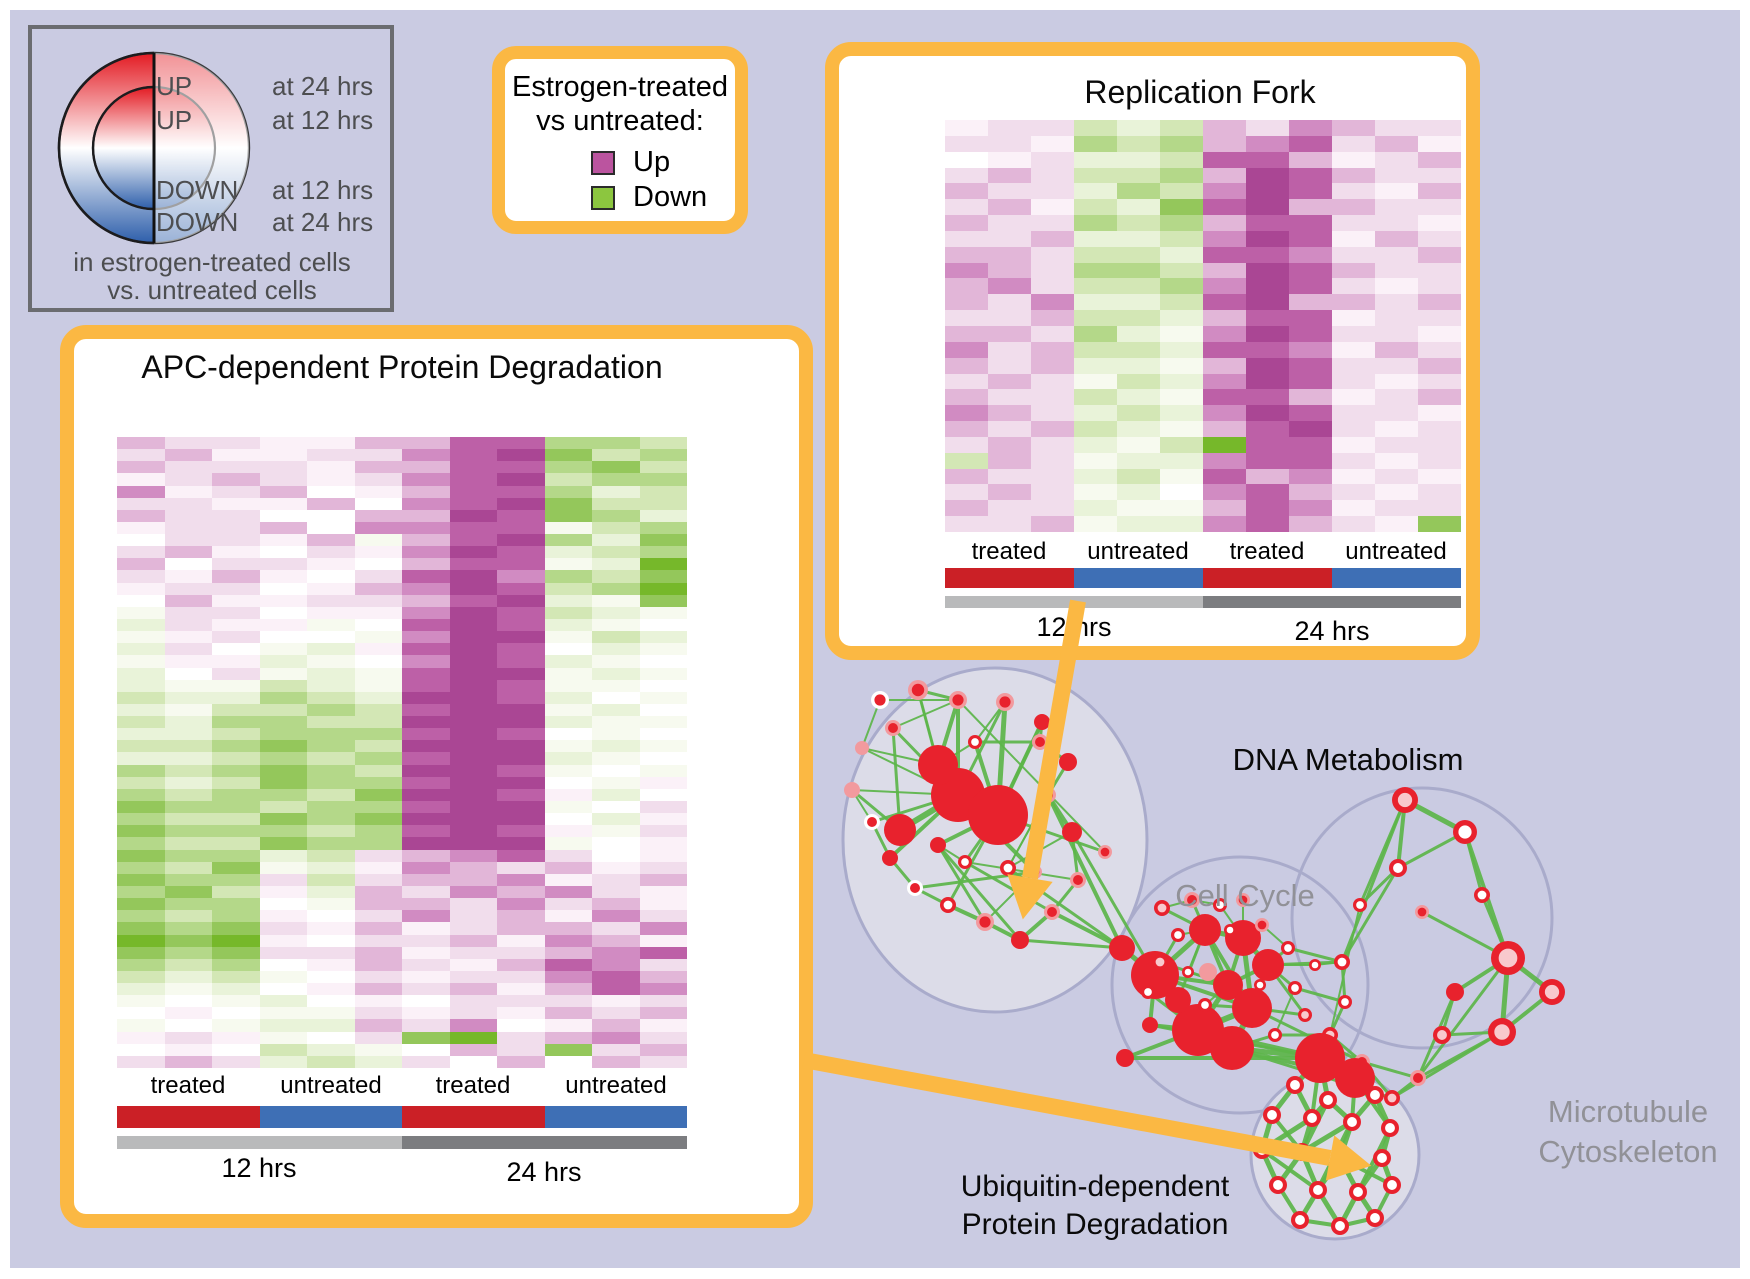  What do you see at coordinates (402, 1117) in the screenshot?
I see `apc-condition-bar` at bounding box center [402, 1117].